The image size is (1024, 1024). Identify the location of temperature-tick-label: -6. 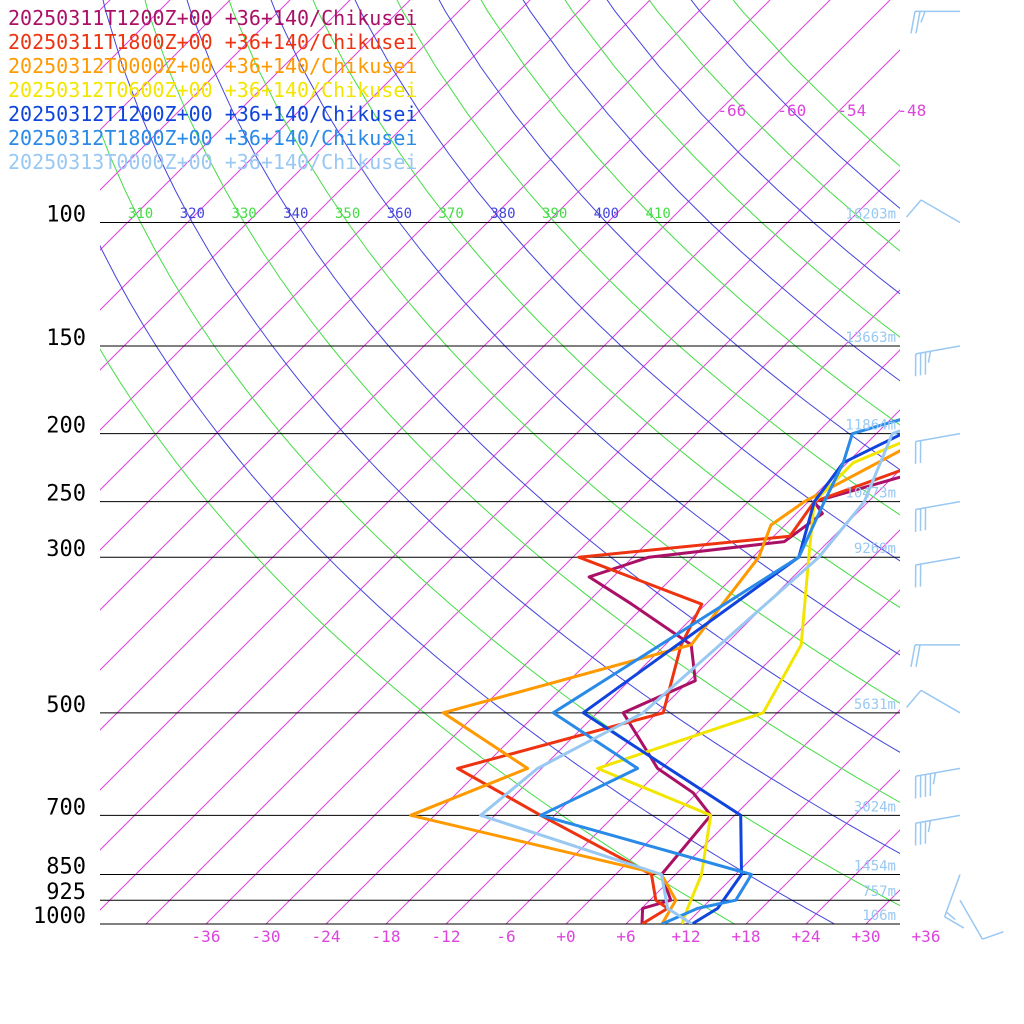
(505, 936).